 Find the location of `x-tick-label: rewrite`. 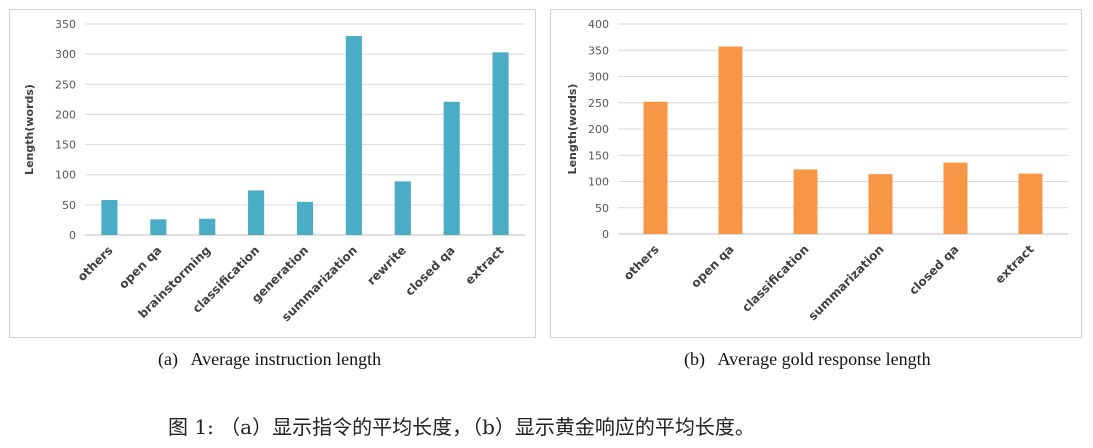

x-tick-label: rewrite is located at coordinates (386, 265).